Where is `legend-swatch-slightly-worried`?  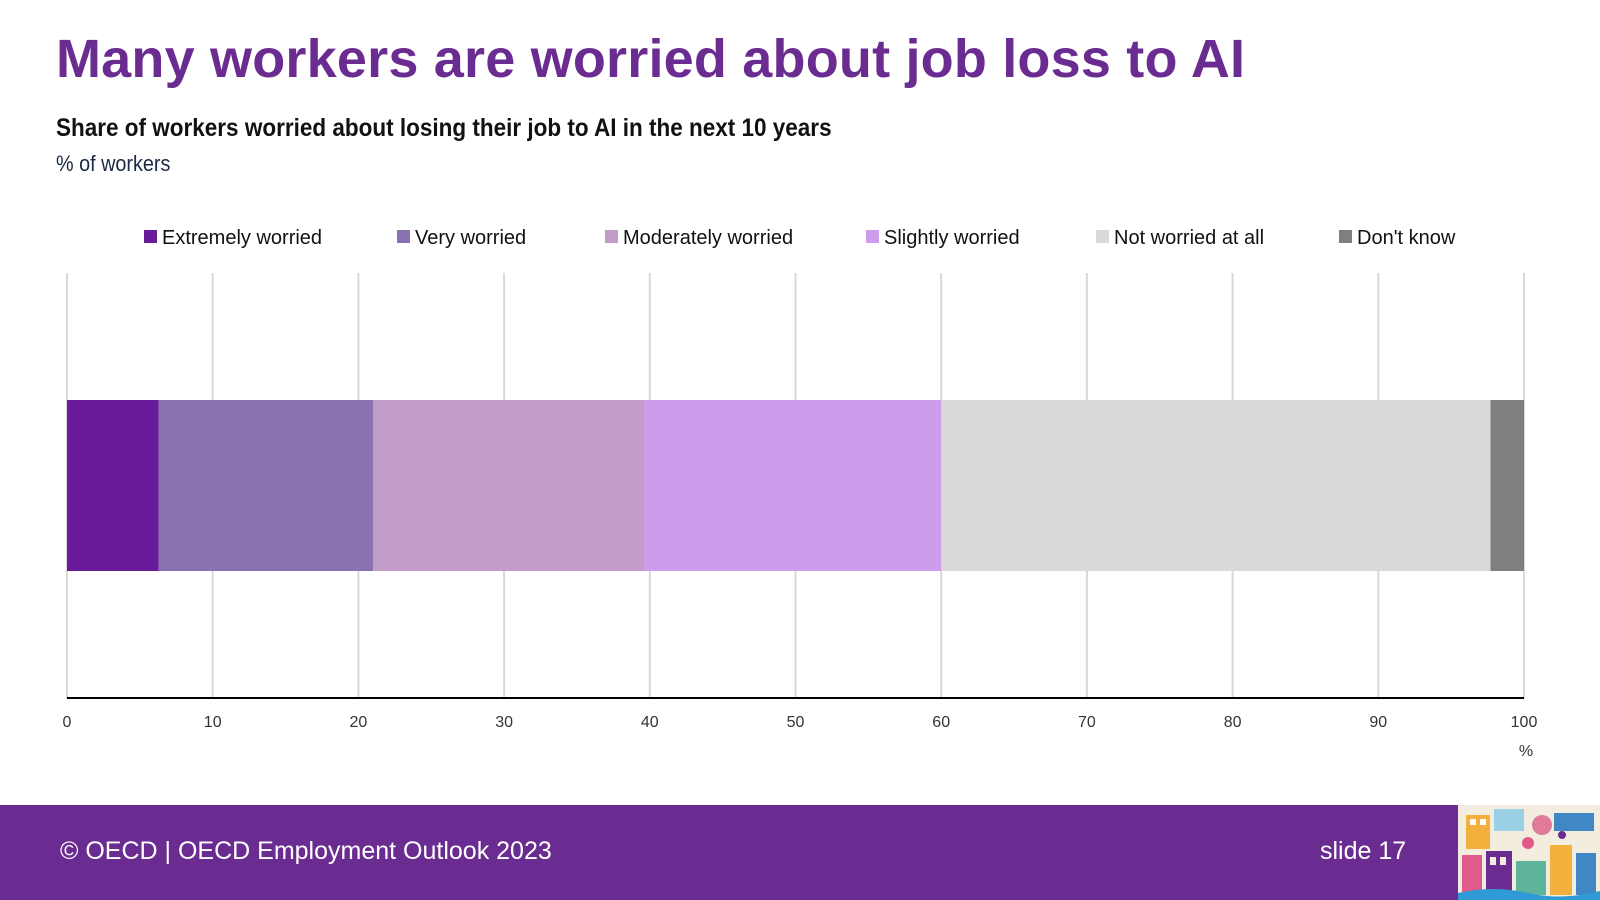
legend-swatch-slightly-worried is located at coordinates (872, 236).